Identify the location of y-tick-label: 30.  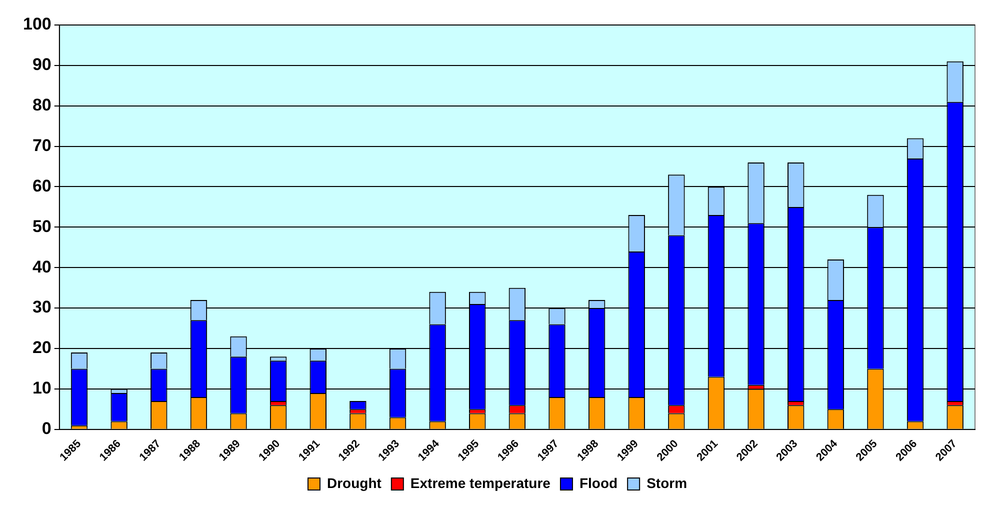
(42, 307).